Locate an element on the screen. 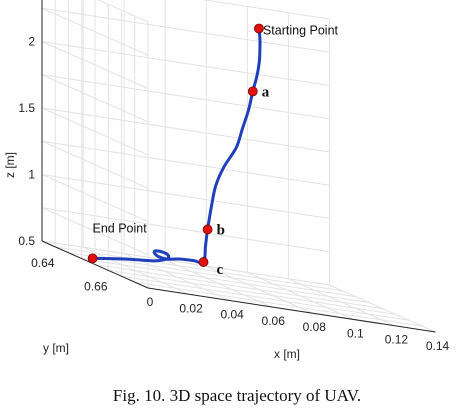 Image resolution: width=474 pixels, height=411 pixels. waypoint-label: b is located at coordinates (221, 230).